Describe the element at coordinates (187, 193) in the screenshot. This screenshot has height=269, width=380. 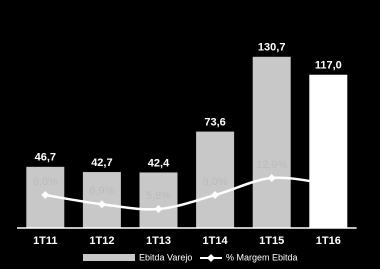
I see `line` at that location.